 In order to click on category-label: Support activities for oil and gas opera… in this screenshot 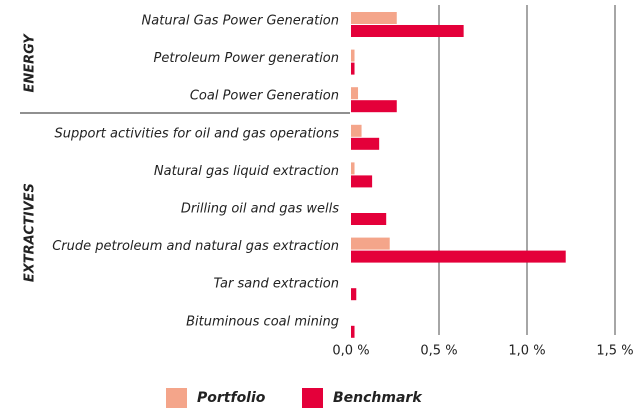, I will do `click(197, 133)`.